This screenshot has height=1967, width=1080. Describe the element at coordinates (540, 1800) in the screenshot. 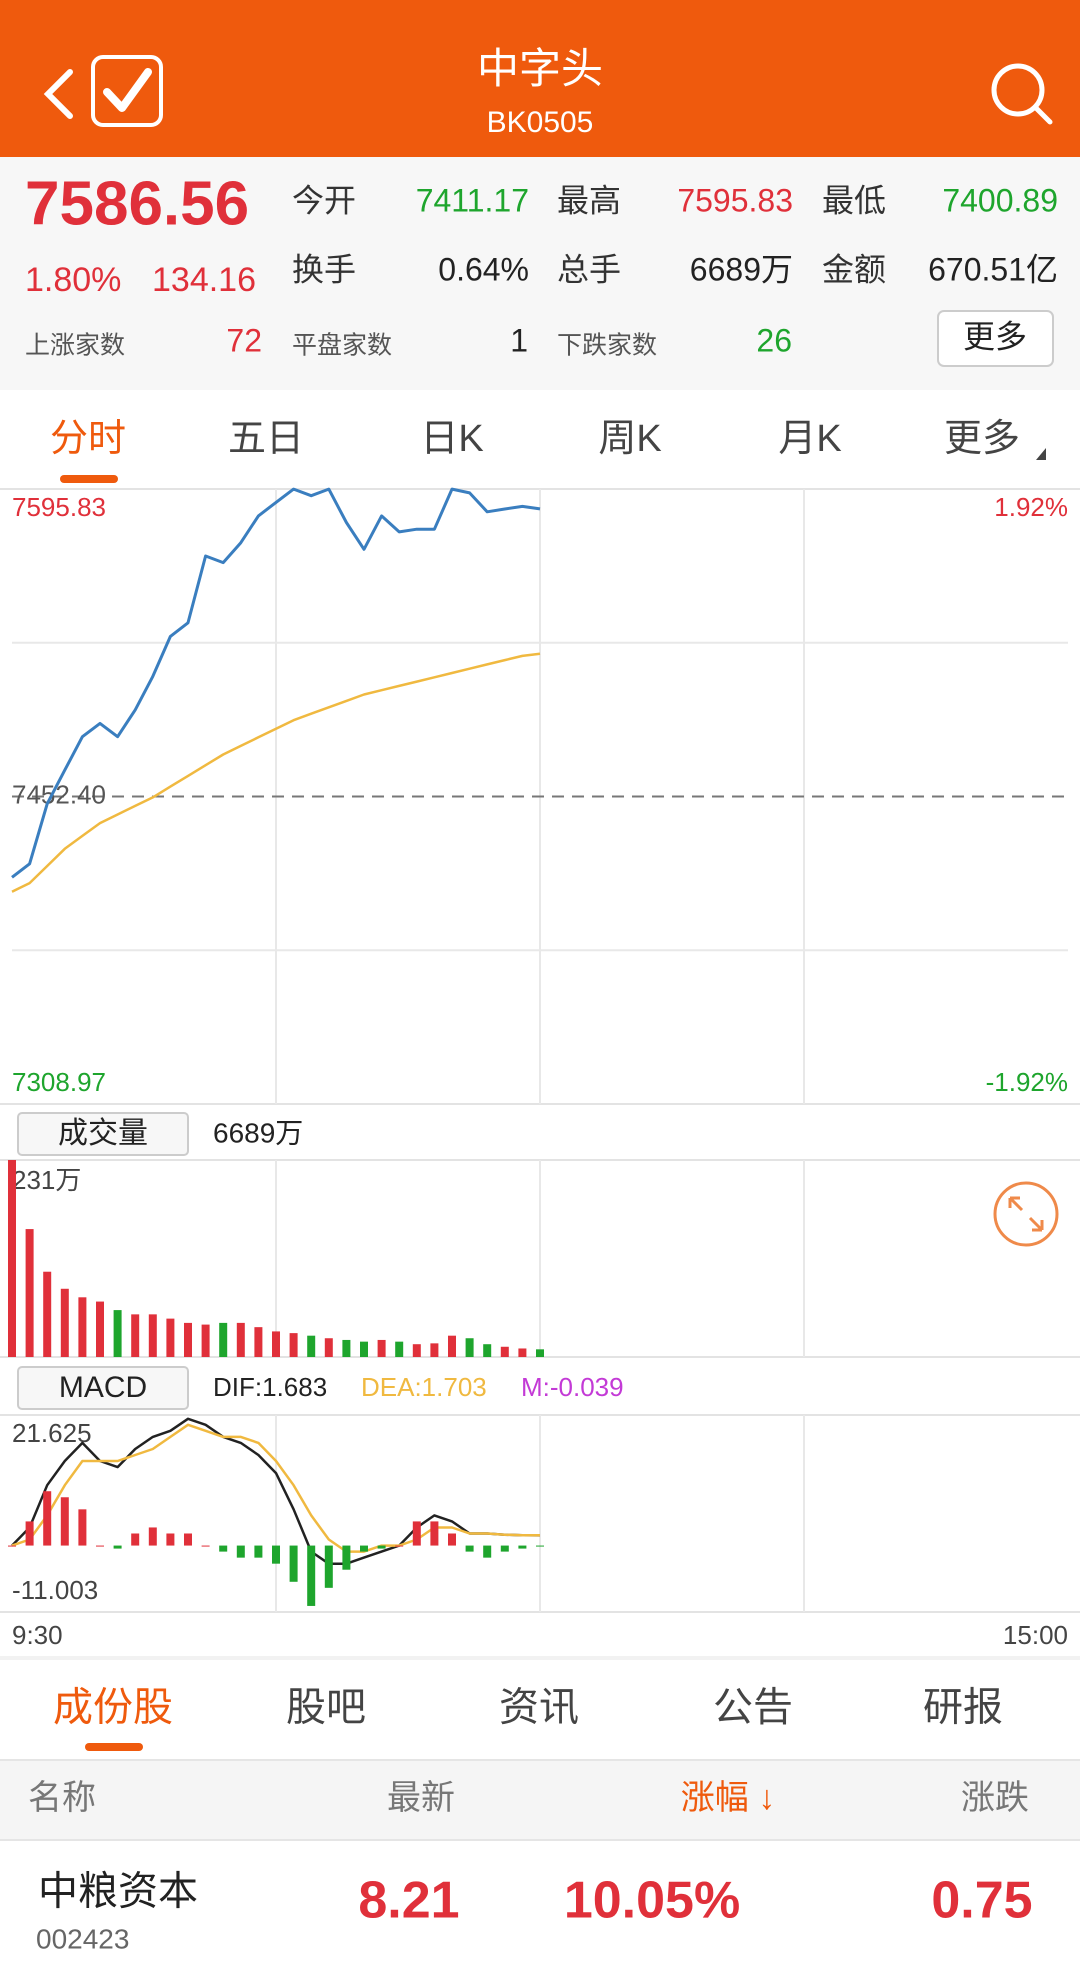

I see `table-header` at that location.